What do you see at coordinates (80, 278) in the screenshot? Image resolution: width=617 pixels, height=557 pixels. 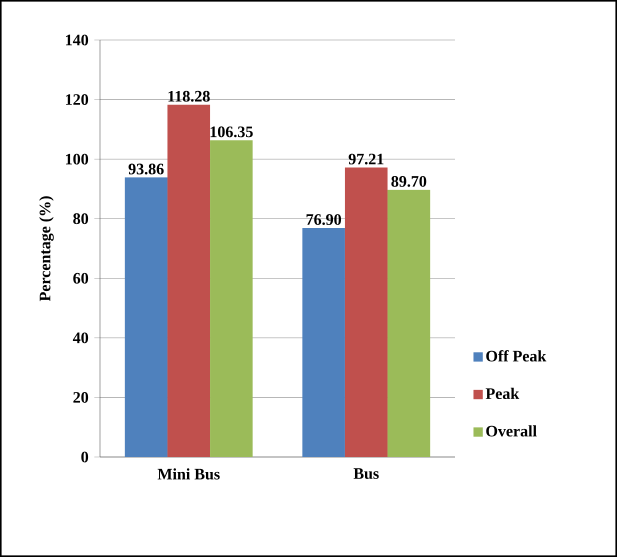 I see `y-tick-label: 60` at bounding box center [80, 278].